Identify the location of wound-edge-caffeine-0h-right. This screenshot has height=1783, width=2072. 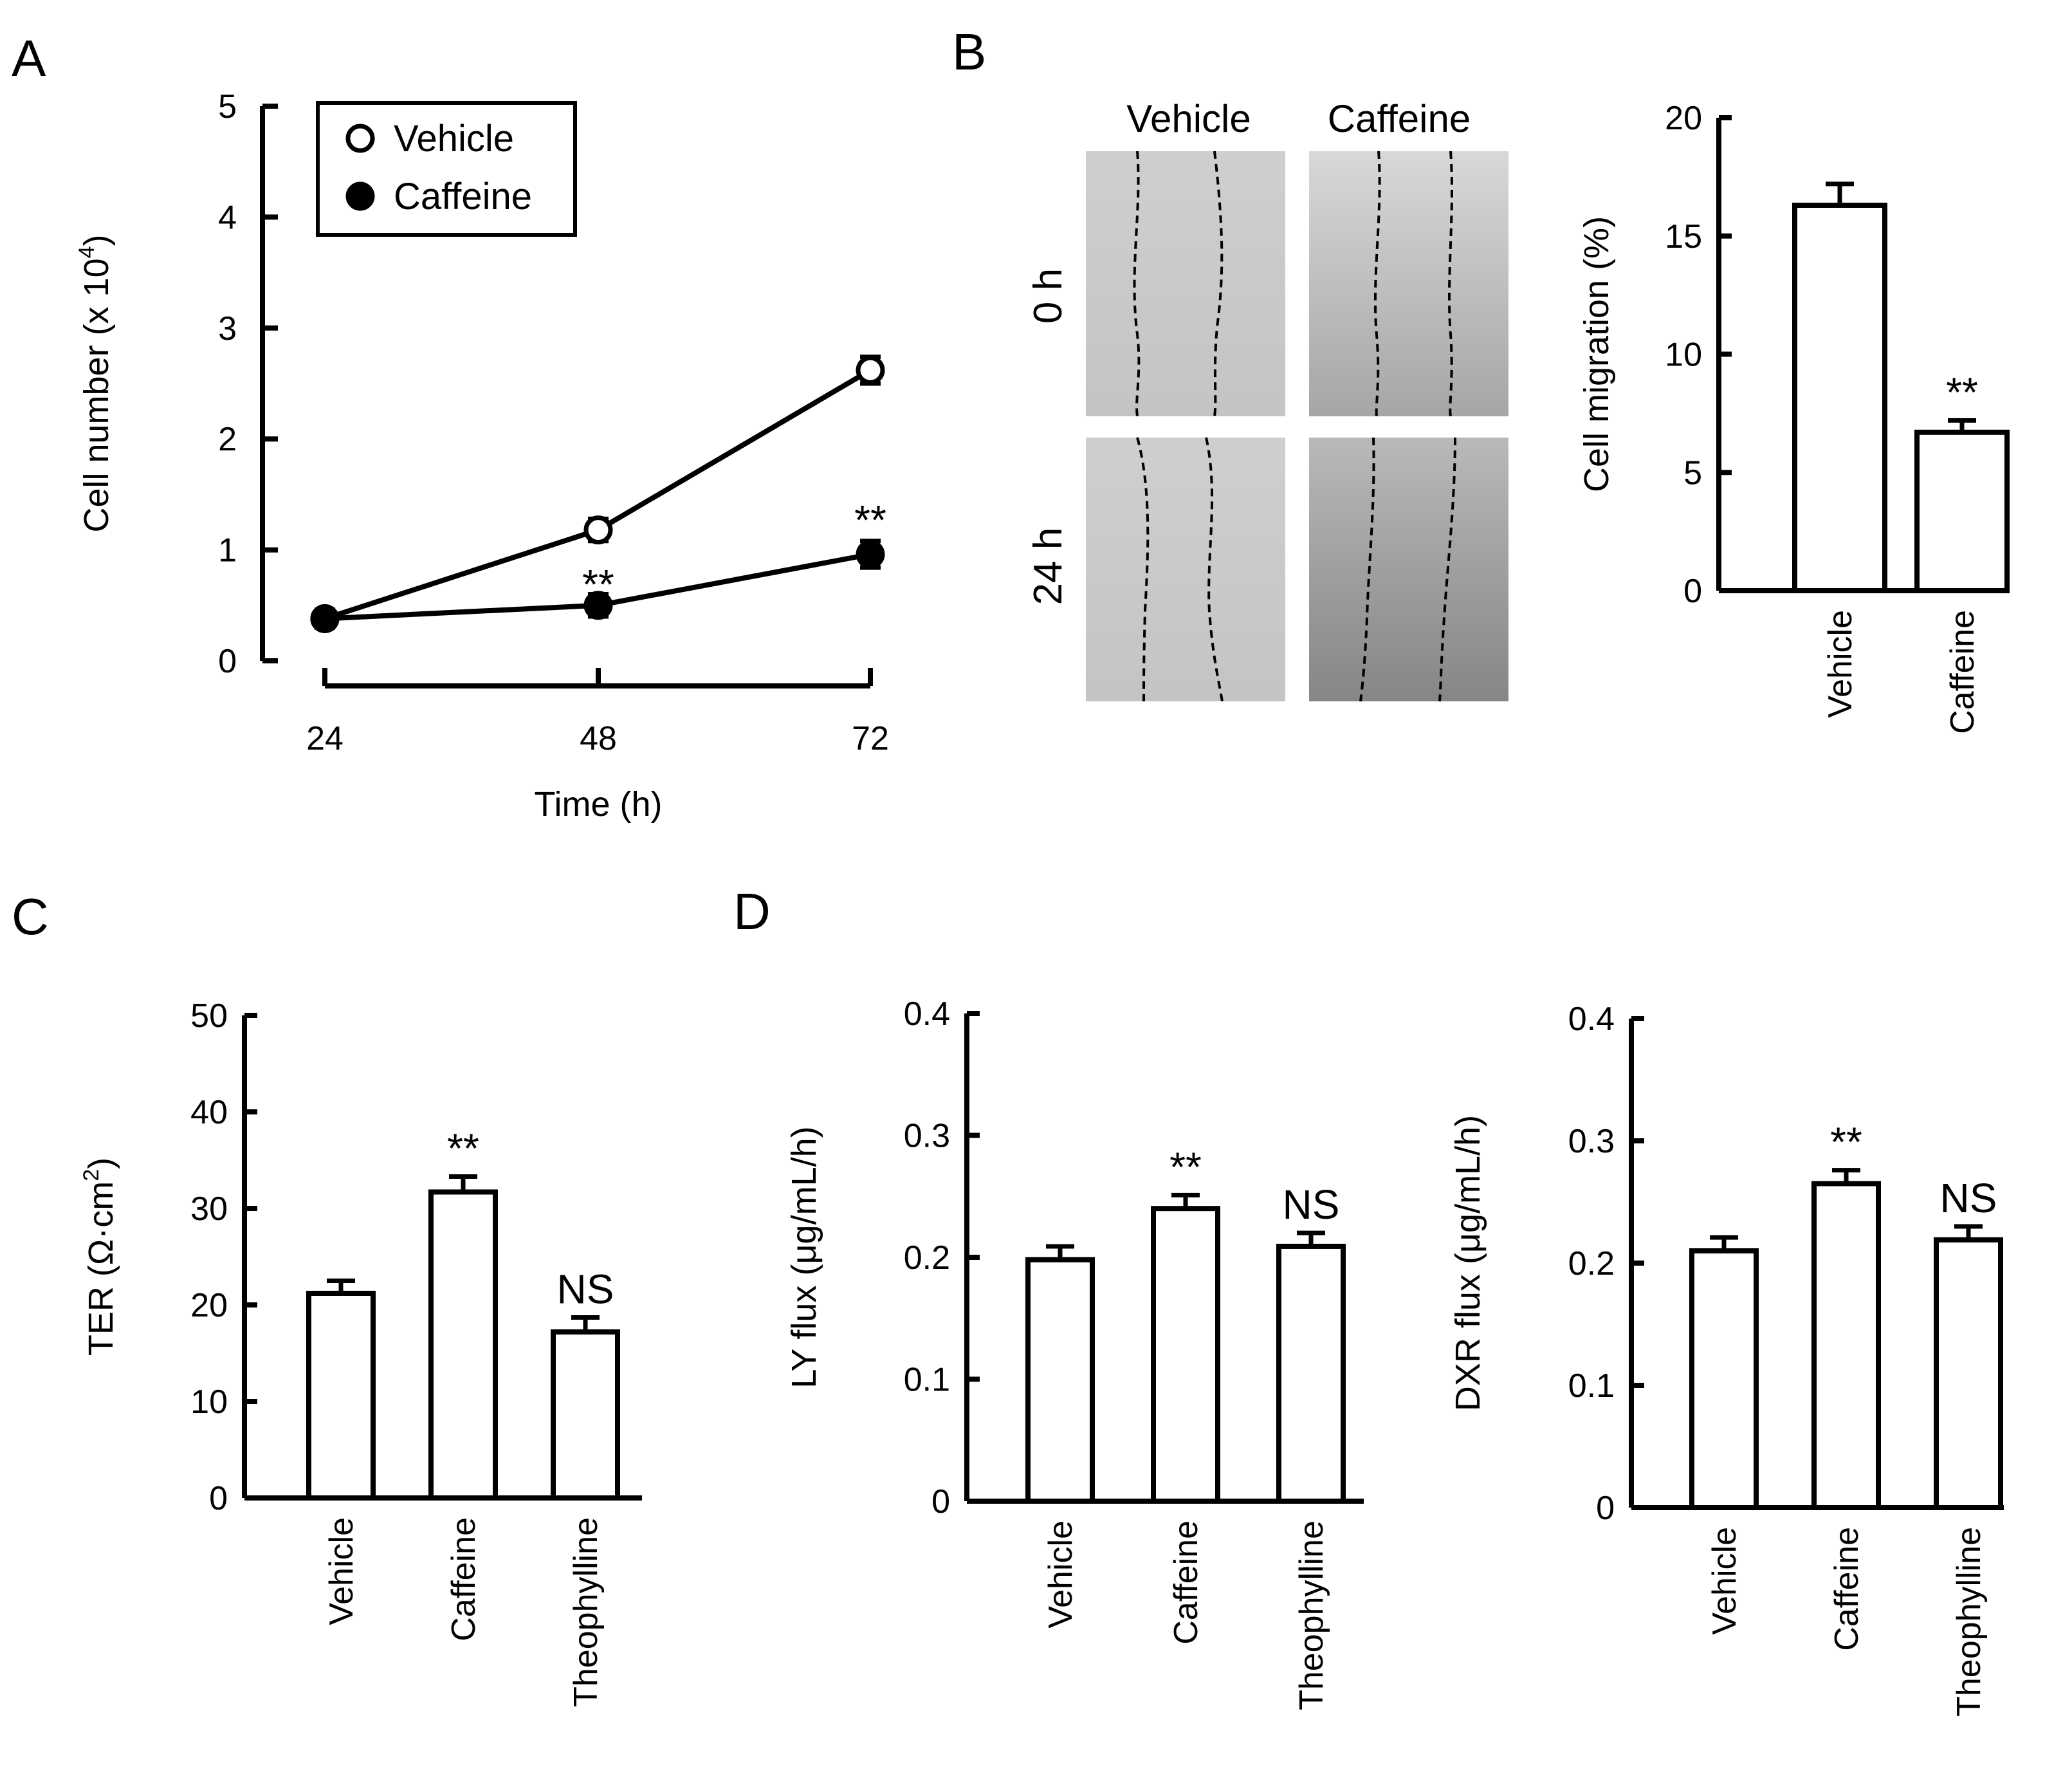
(1450, 284).